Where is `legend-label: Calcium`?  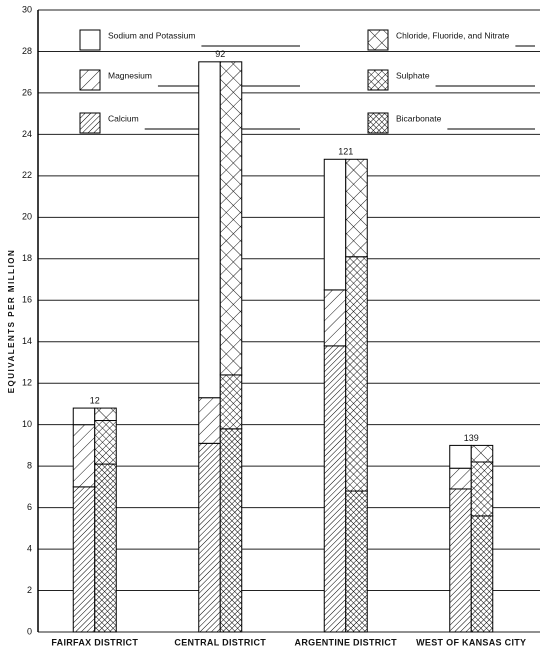 legend-label: Calcium is located at coordinates (123, 118).